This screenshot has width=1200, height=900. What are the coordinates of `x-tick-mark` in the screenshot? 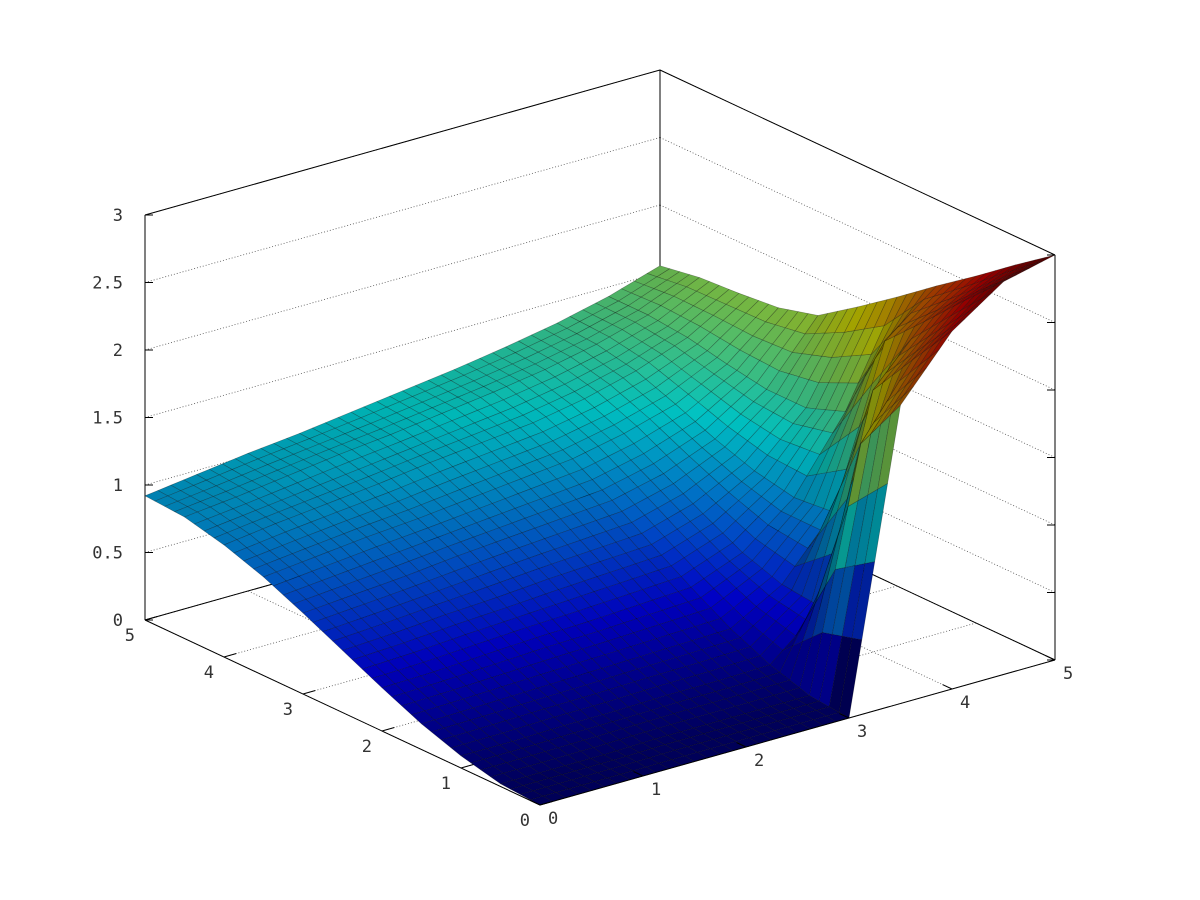 It's located at (535, 803).